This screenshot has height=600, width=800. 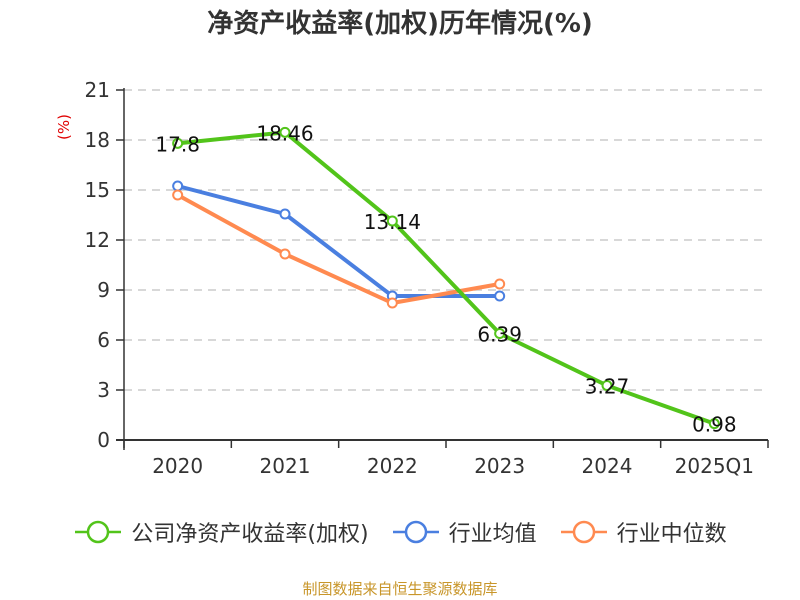 I want to click on data-label: 0.98, so click(x=714, y=425).